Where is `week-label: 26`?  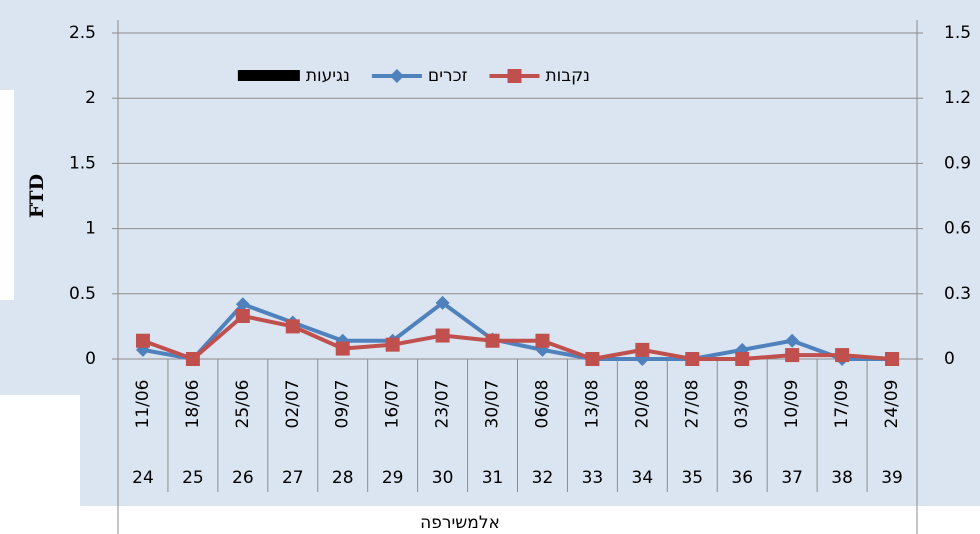
week-label: 26 is located at coordinates (243, 478).